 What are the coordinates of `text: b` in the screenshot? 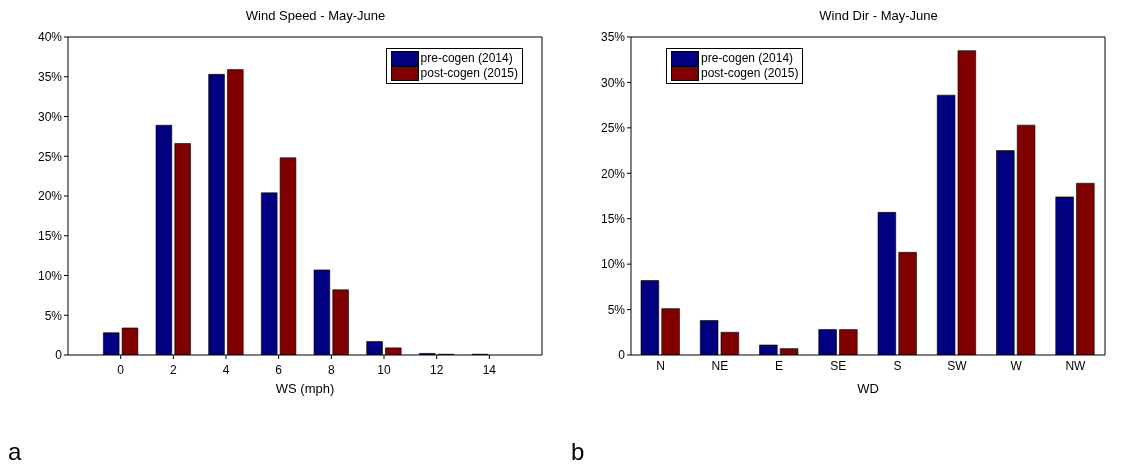 It's located at (578, 451).